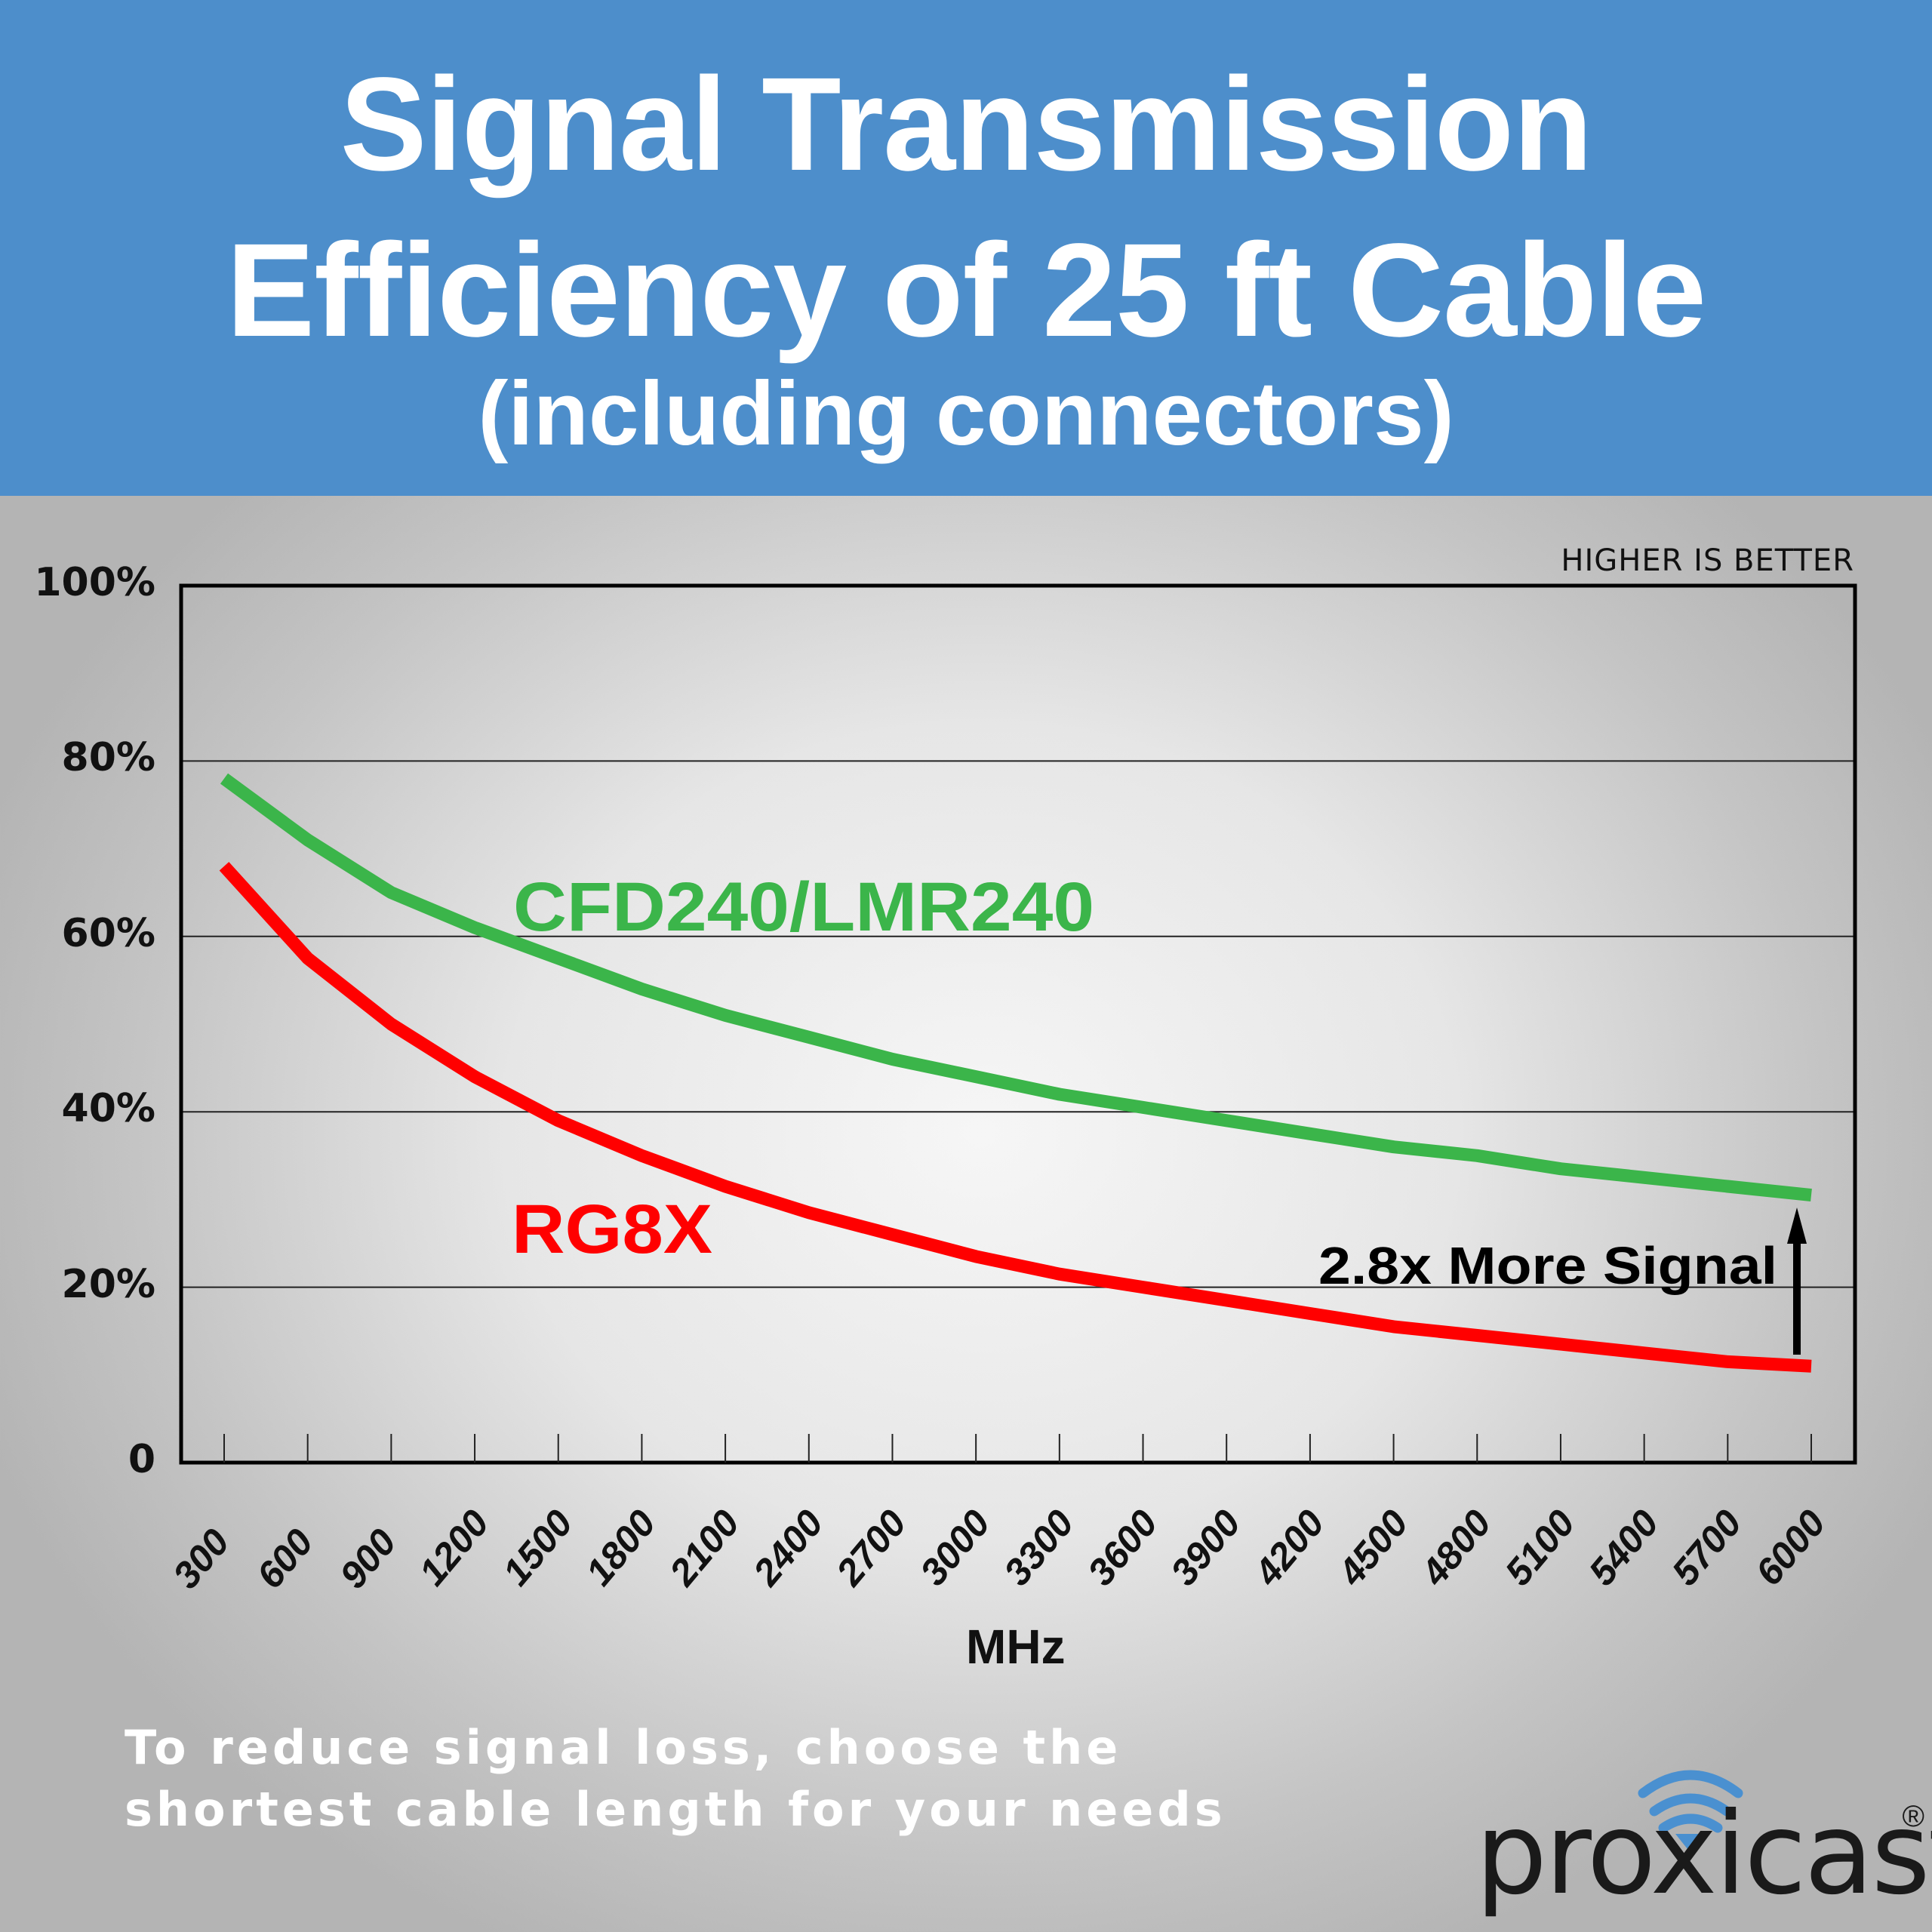  Describe the element at coordinates (1797, 1281) in the screenshot. I see `arrow-icon` at that location.